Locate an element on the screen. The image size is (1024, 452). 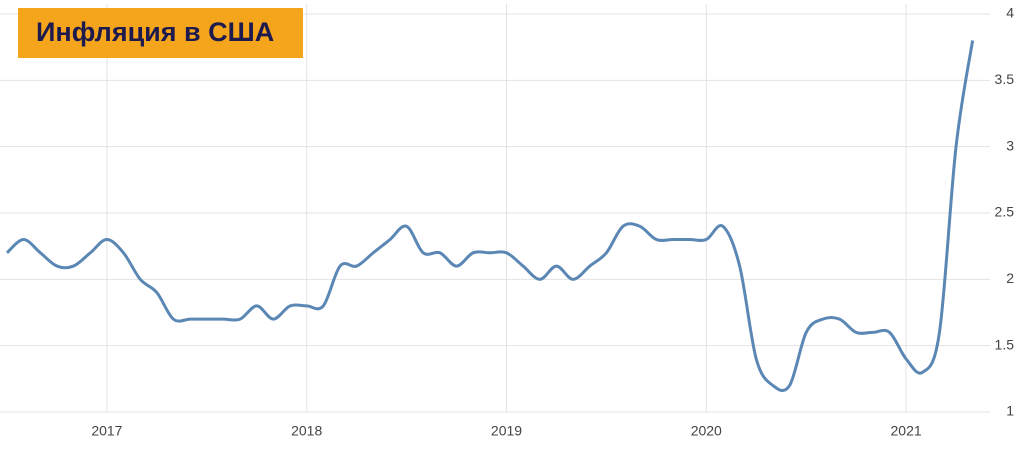
y-tick-label: 3 is located at coordinates (1010, 145).